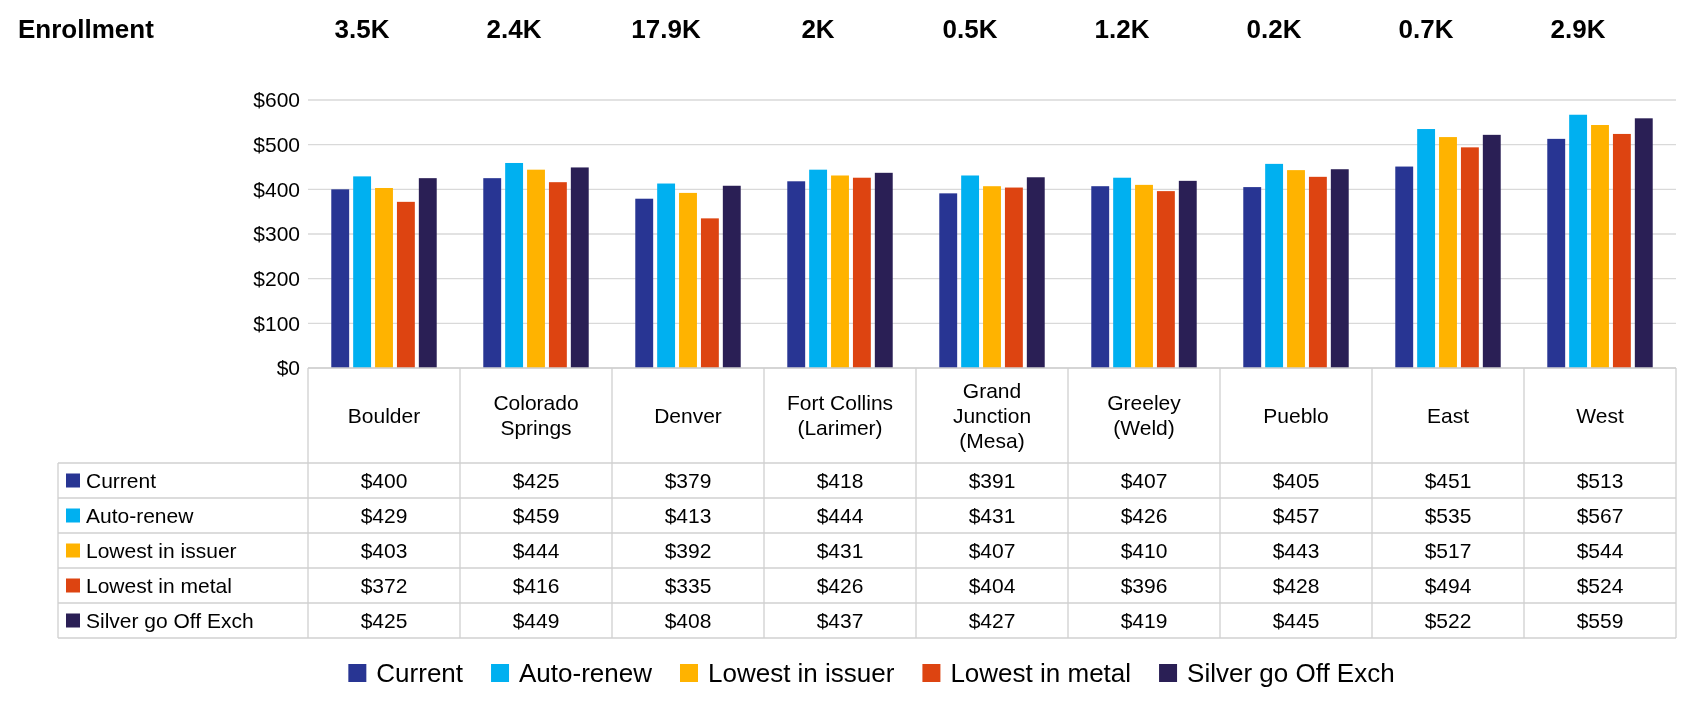  I want to click on legend-label: Silver go Off Exch, so click(1291, 673).